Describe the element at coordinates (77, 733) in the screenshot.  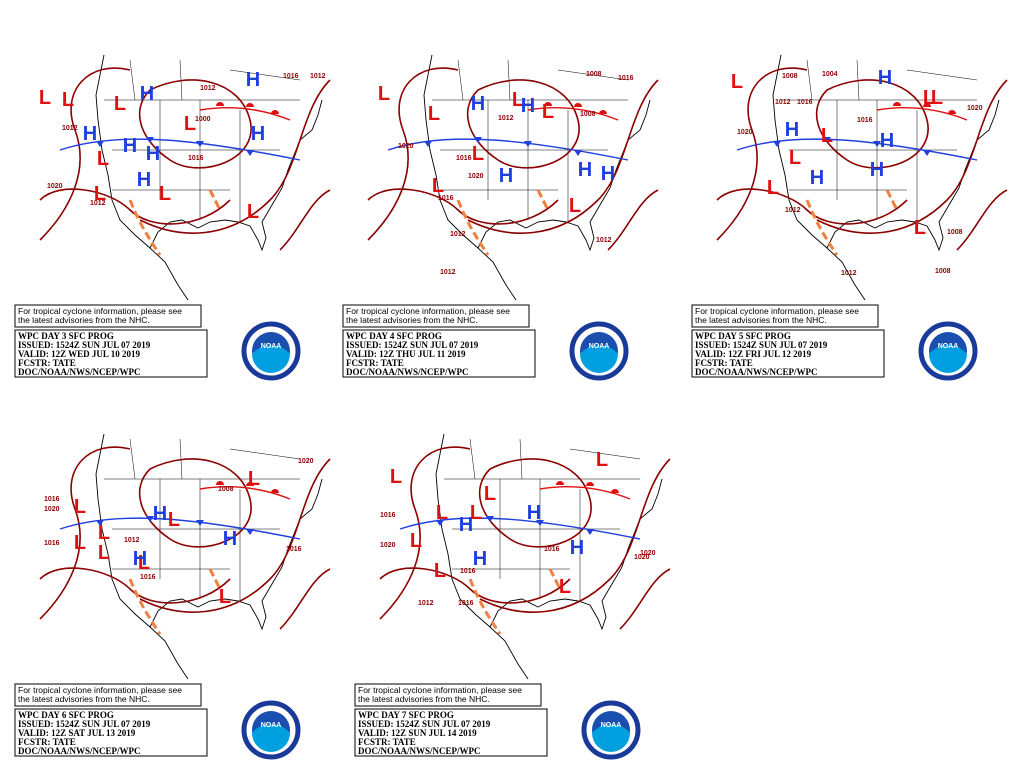
I see `prog-info: VALID: 12Z SAT JUL 13 2019` at that location.